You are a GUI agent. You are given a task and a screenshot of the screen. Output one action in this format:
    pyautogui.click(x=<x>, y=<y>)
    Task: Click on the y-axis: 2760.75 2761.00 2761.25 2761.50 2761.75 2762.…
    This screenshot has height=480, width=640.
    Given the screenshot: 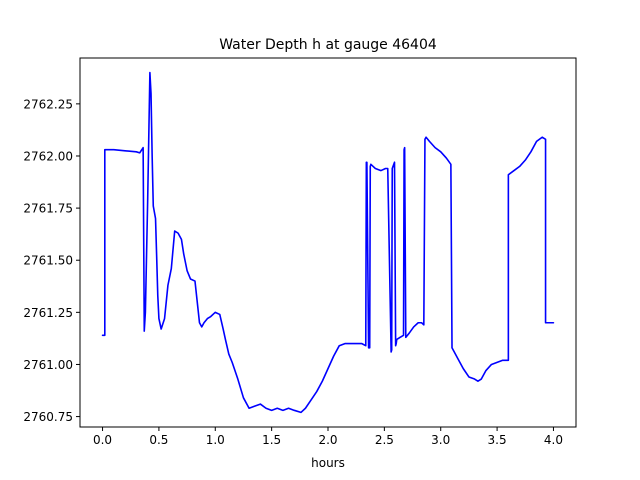 What is the action you would take?
    pyautogui.click(x=51, y=260)
    